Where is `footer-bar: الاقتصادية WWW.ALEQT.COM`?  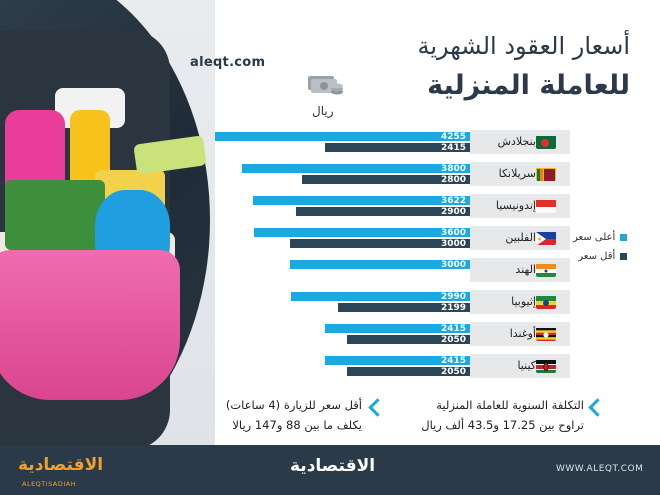 footer-bar: الاقتصادية WWW.ALEQT.COM is located at coordinates (330, 470).